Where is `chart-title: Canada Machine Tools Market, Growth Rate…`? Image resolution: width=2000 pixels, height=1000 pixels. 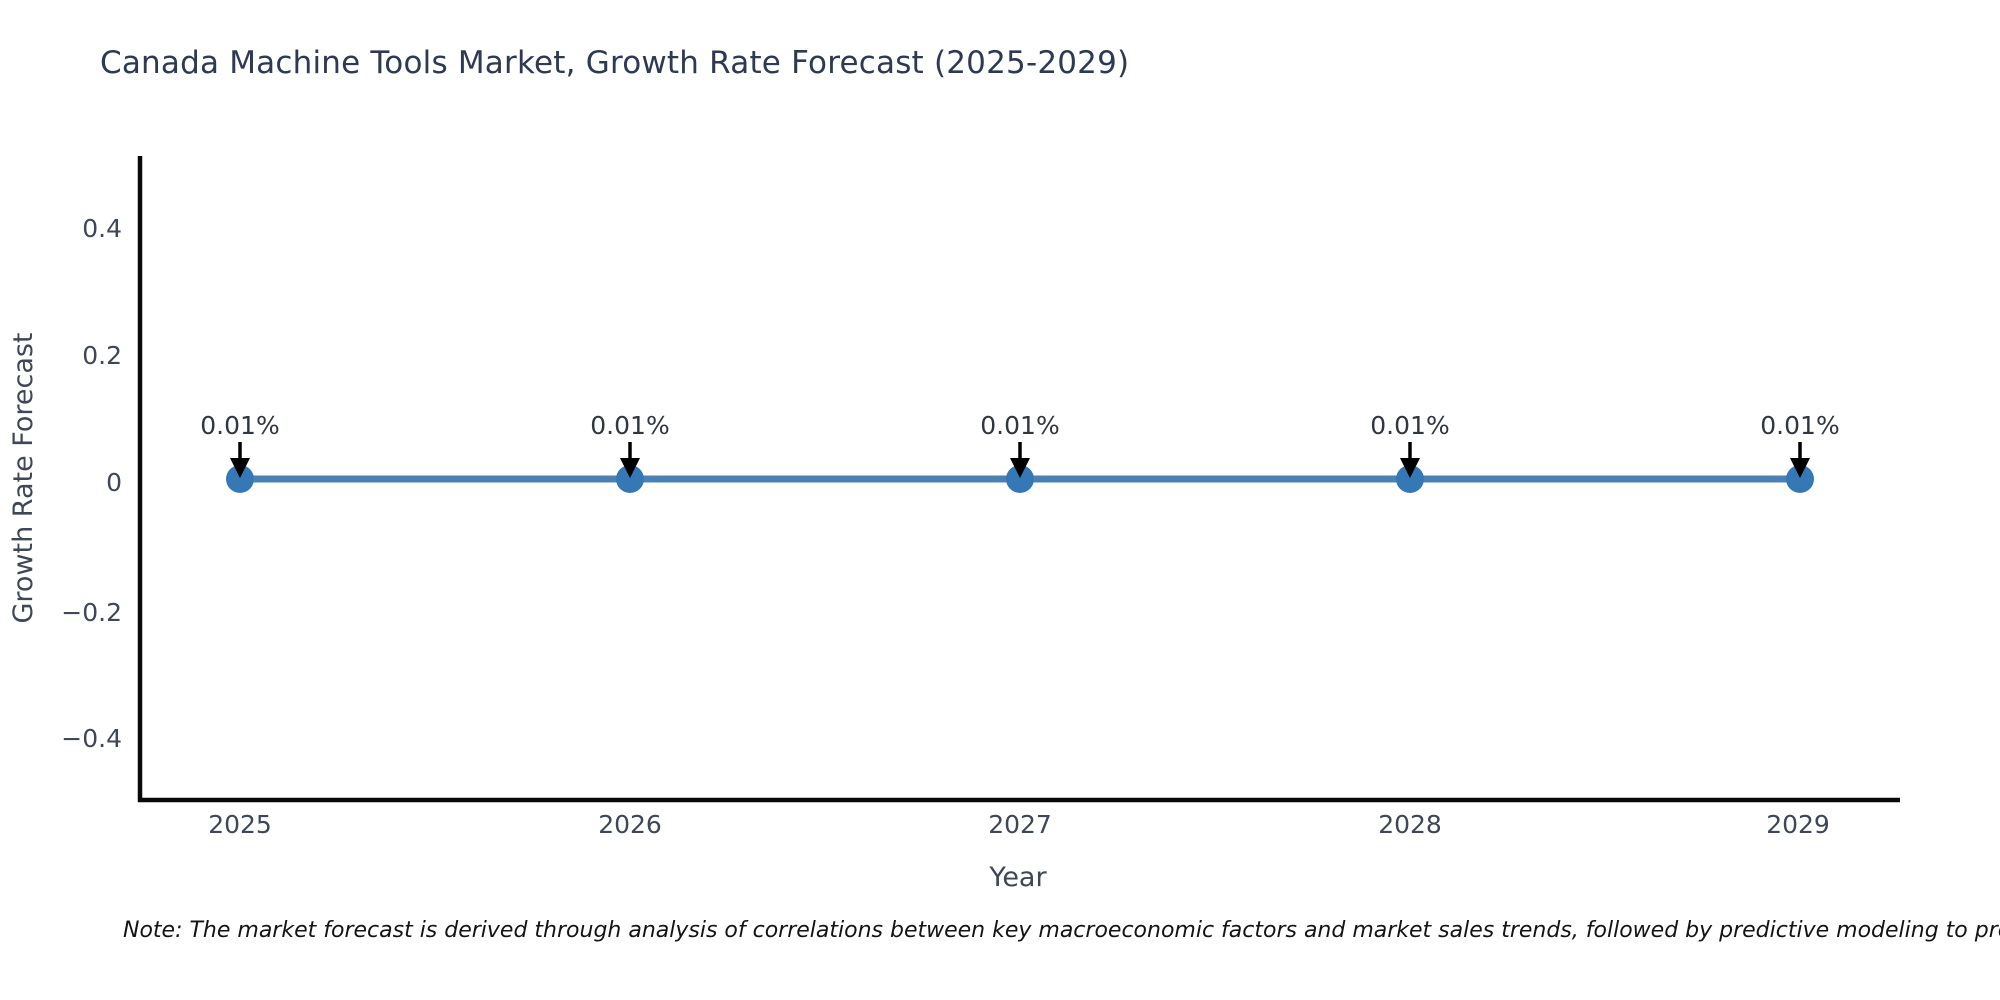 chart-title: Canada Machine Tools Market, Growth Rate… is located at coordinates (615, 63).